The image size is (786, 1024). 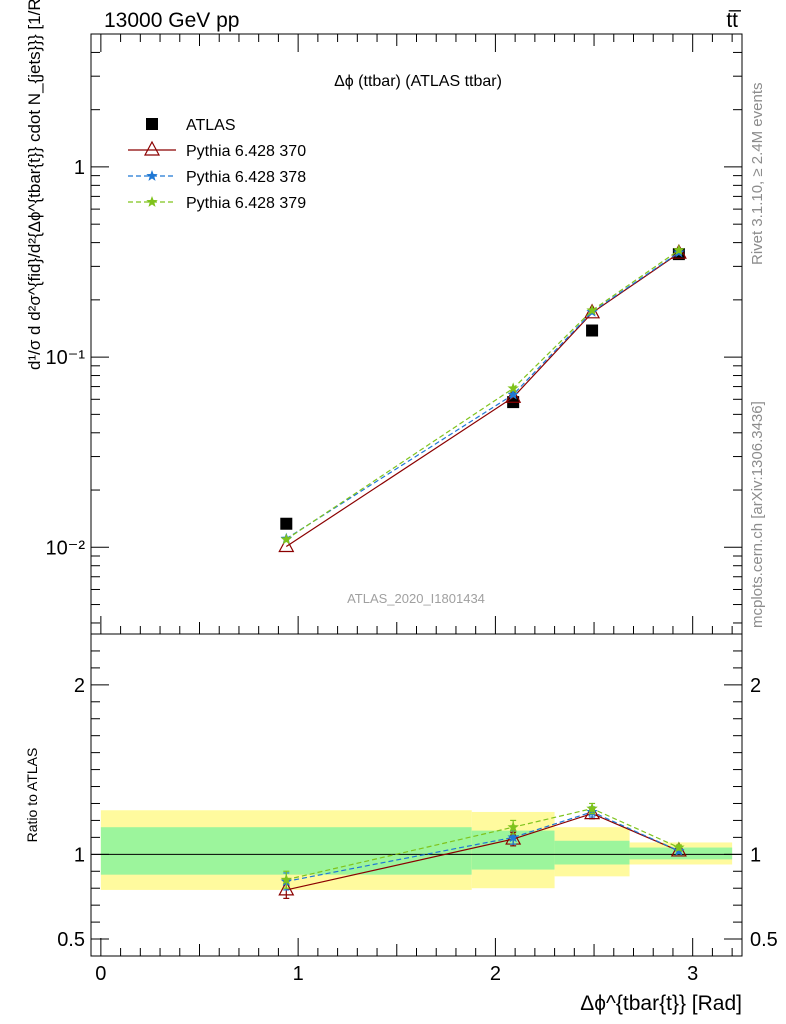 I want to click on y-tick-label: 10⁻², so click(x=66, y=548).